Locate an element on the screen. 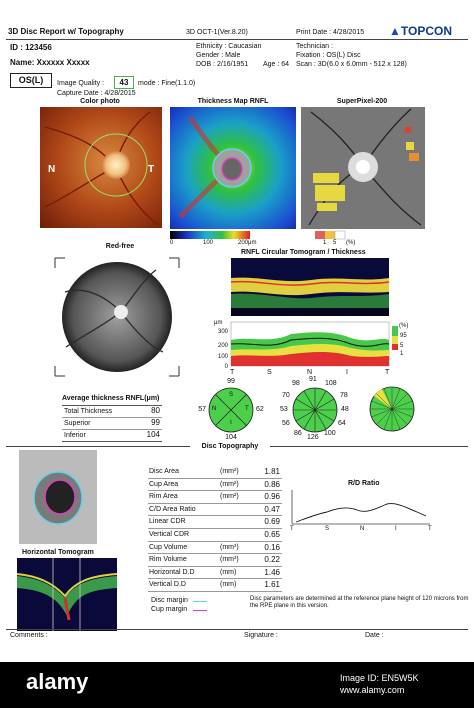 The height and width of the screenshot is (708, 474). sector-chart is located at coordinates (392, 409).